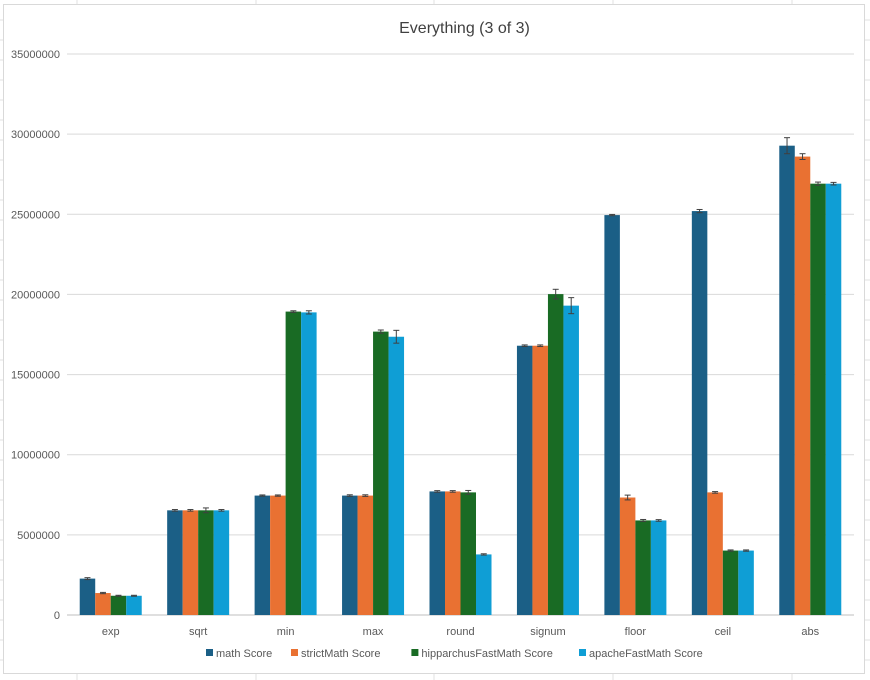 This screenshot has height=680, width=870. I want to click on legend-item: strictMath Score, so click(335, 654).